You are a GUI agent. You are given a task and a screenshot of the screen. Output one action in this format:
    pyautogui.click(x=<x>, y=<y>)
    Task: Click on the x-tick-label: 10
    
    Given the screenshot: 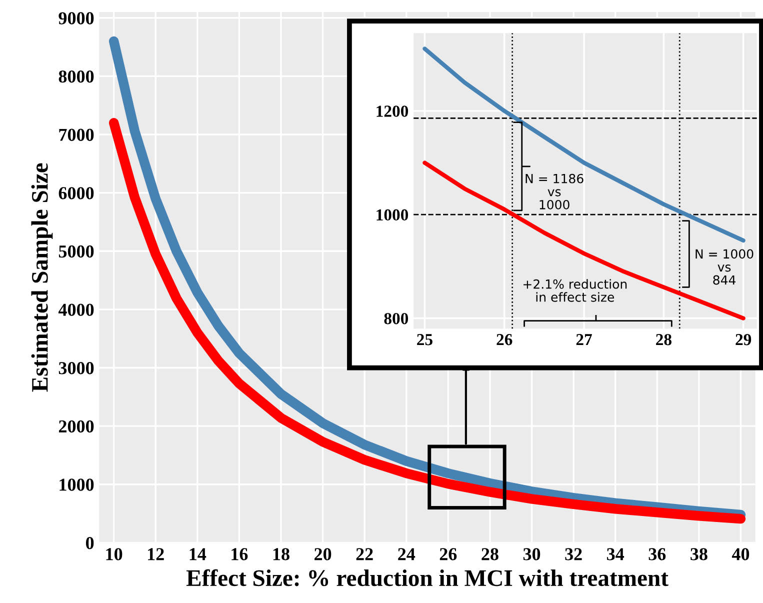 What is the action you would take?
    pyautogui.click(x=114, y=554)
    